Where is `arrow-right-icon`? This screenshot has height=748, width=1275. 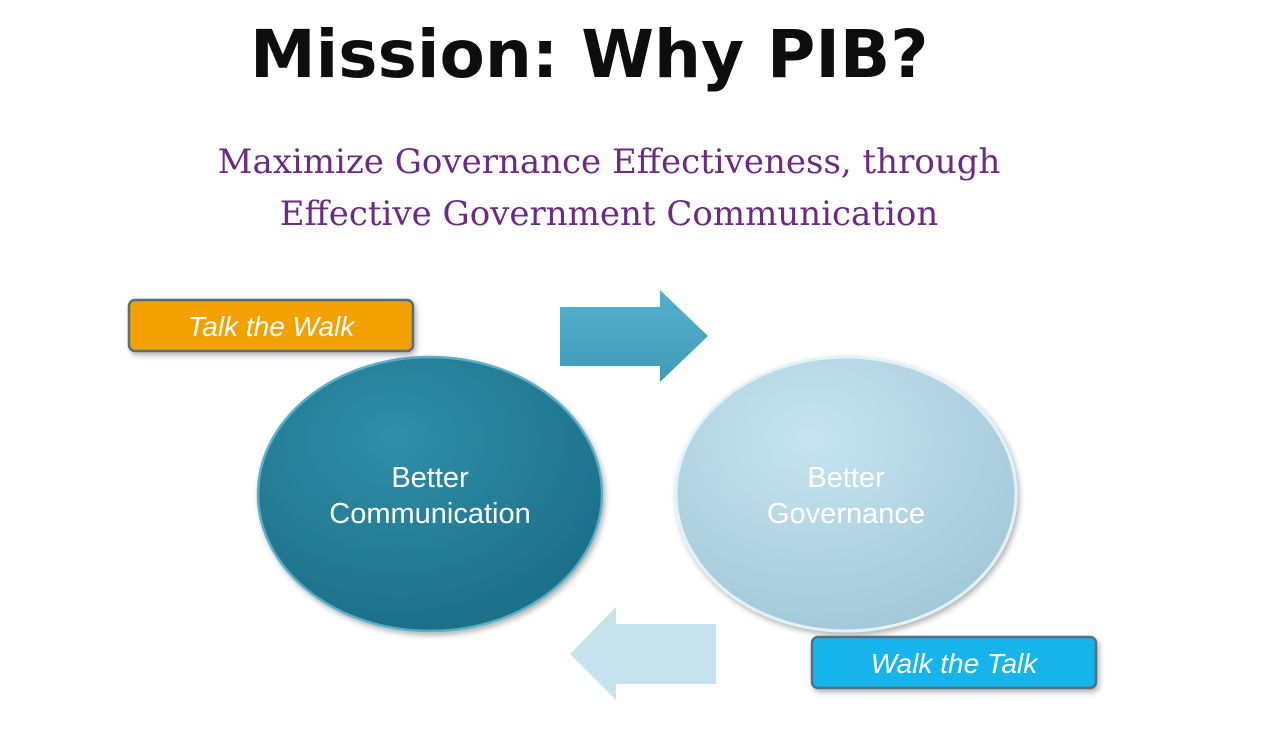
arrow-right-icon is located at coordinates (634, 336).